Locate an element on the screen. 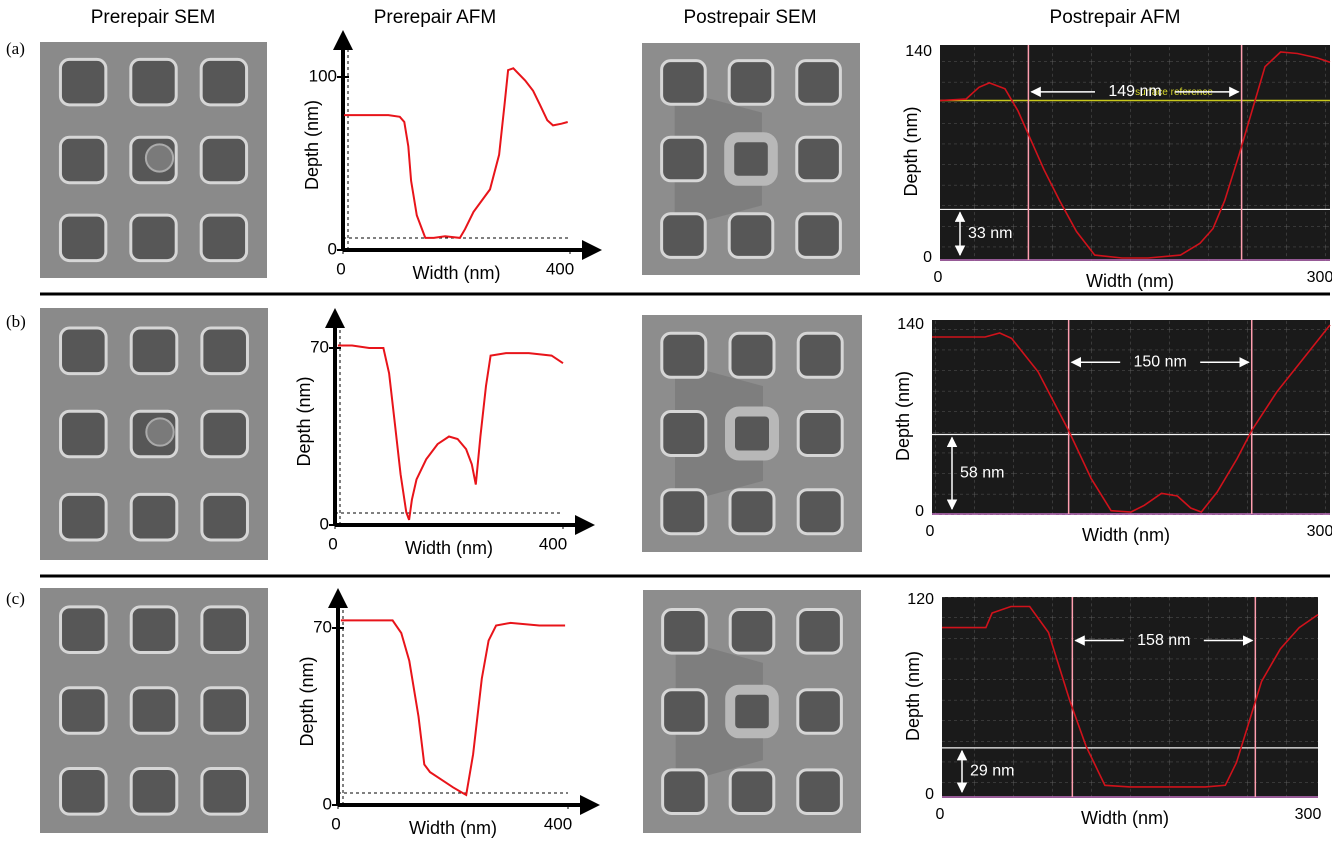 The image size is (1332, 854). depth-label: 29 nm is located at coordinates (992, 771).